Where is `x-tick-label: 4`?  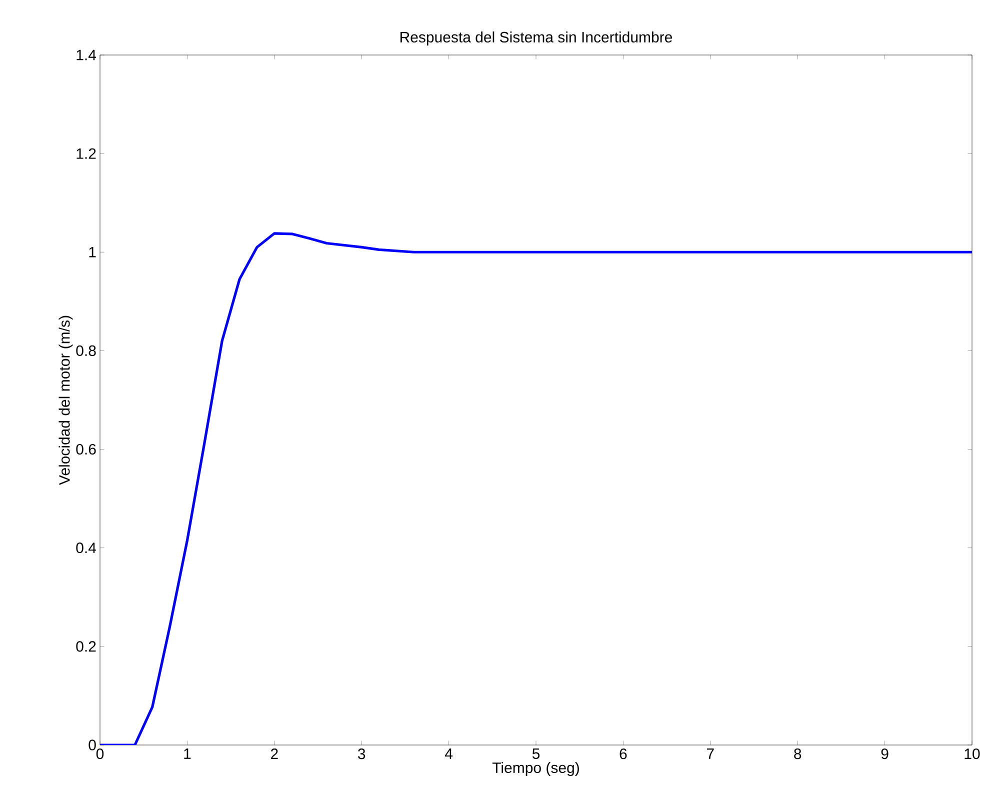 x-tick-label: 4 is located at coordinates (448, 753).